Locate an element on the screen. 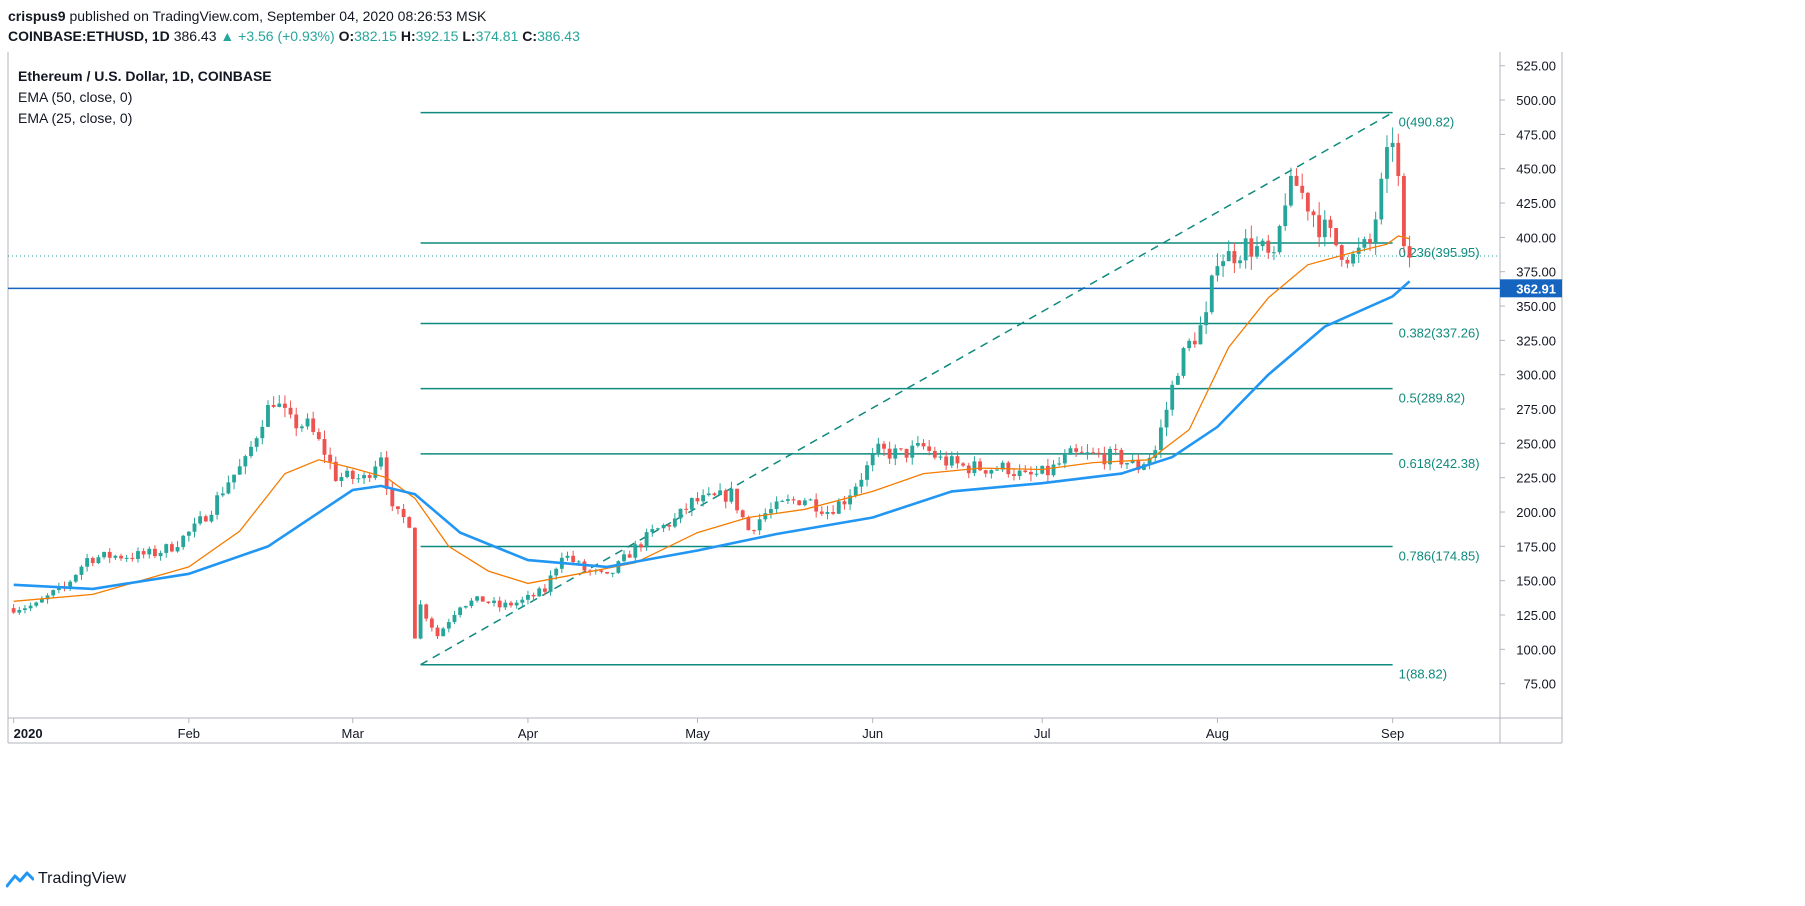 Image resolution: width=1805 pixels, height=906 pixels. author-name: crispus9 is located at coordinates (37, 16).